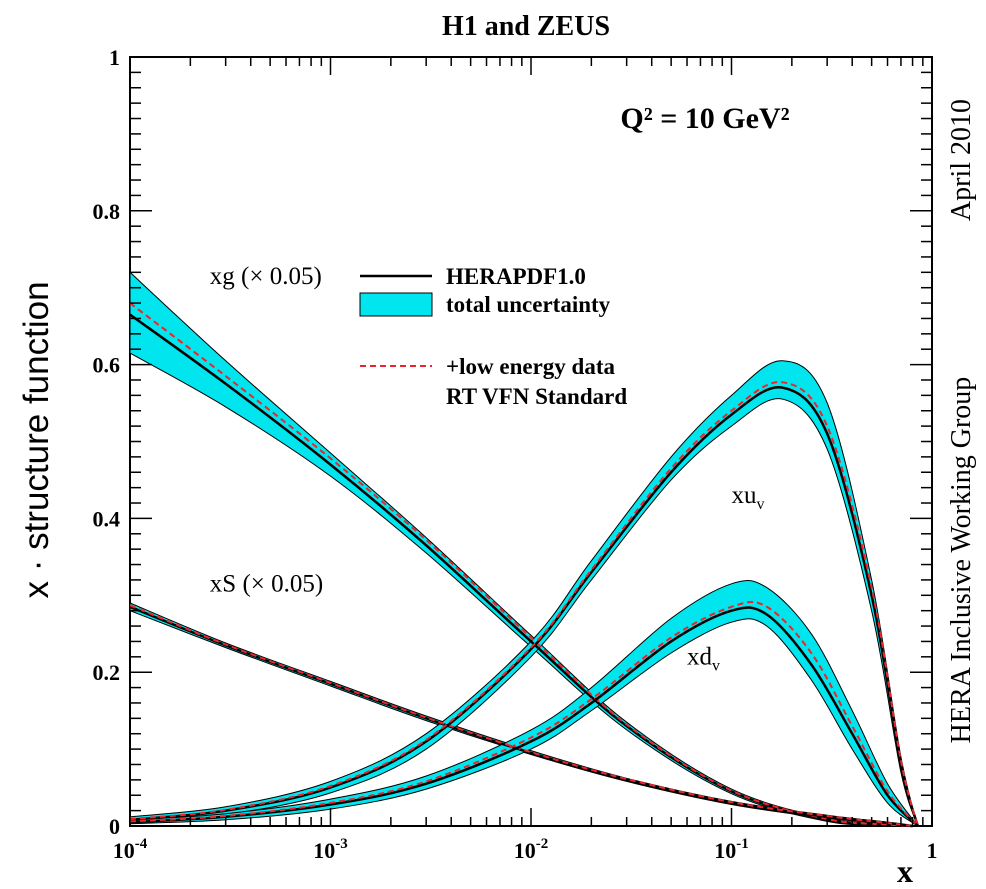  What do you see at coordinates (531, 849) in the screenshot?
I see `x-tick-label: 10⁻²` at bounding box center [531, 849].